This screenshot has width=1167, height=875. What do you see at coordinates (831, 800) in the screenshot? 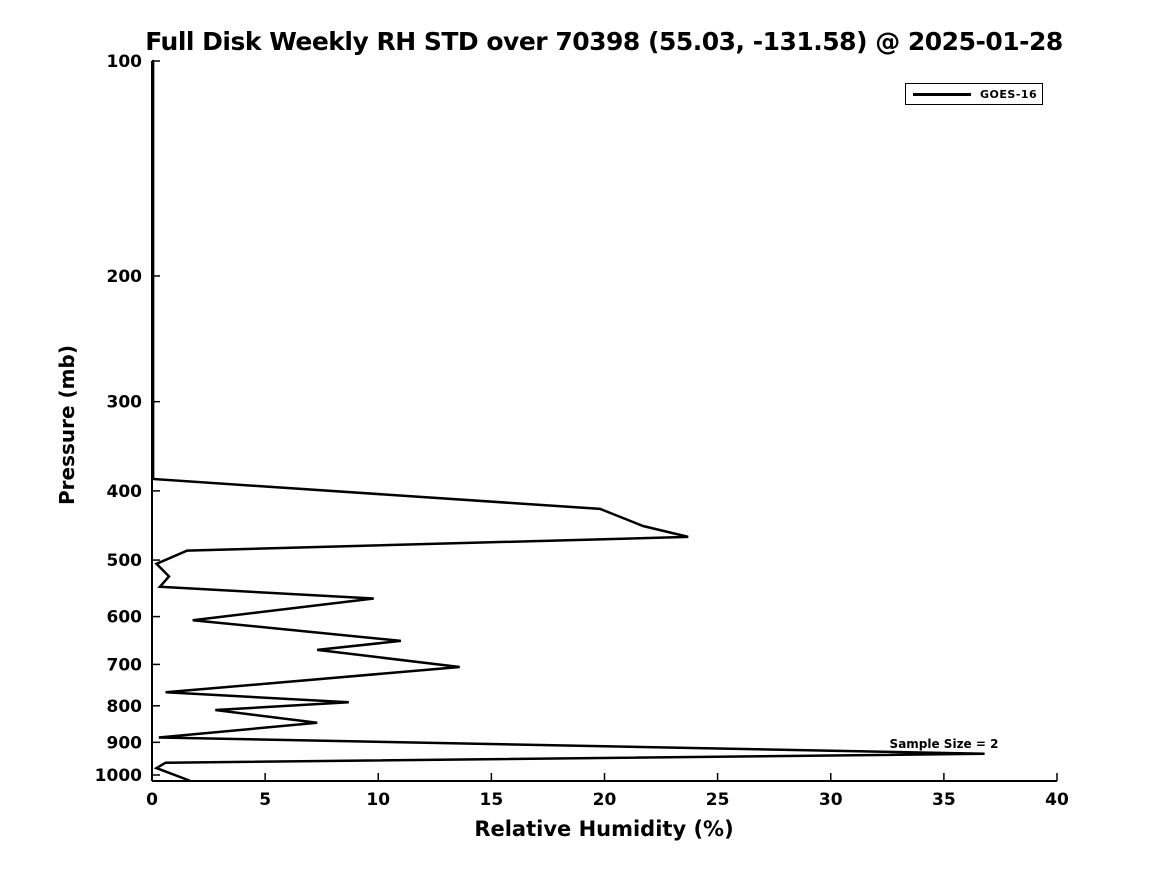
I see `x-tick-label: 30` at bounding box center [831, 800].